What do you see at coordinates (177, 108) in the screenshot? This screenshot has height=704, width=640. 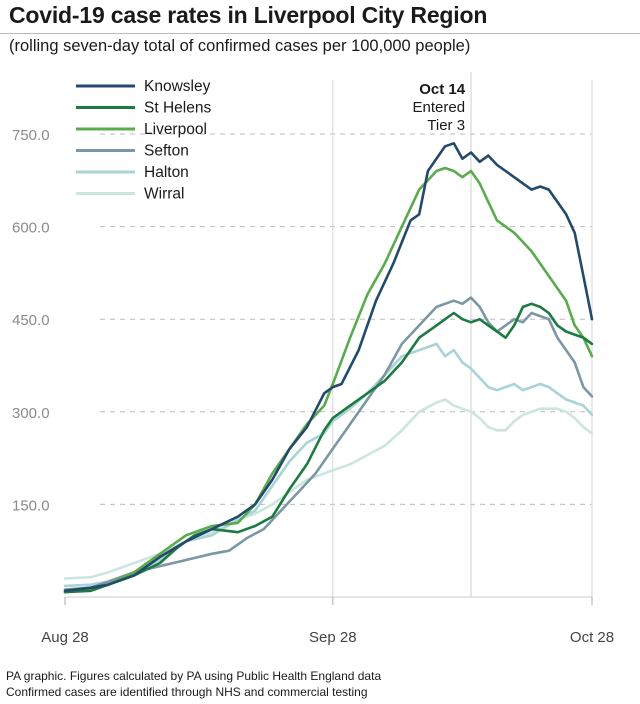 I see `legend-label-st-helens: St Helens` at bounding box center [177, 108].